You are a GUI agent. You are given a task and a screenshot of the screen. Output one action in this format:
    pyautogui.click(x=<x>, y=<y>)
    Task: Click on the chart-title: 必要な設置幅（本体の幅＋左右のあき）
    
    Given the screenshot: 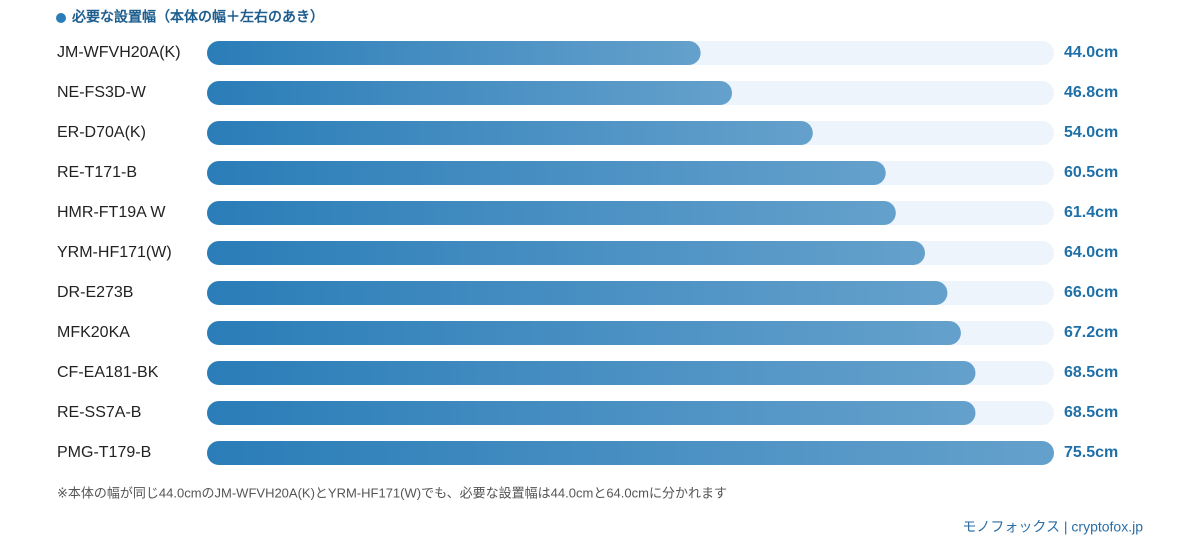 What is the action you would take?
    pyautogui.click(x=197, y=17)
    